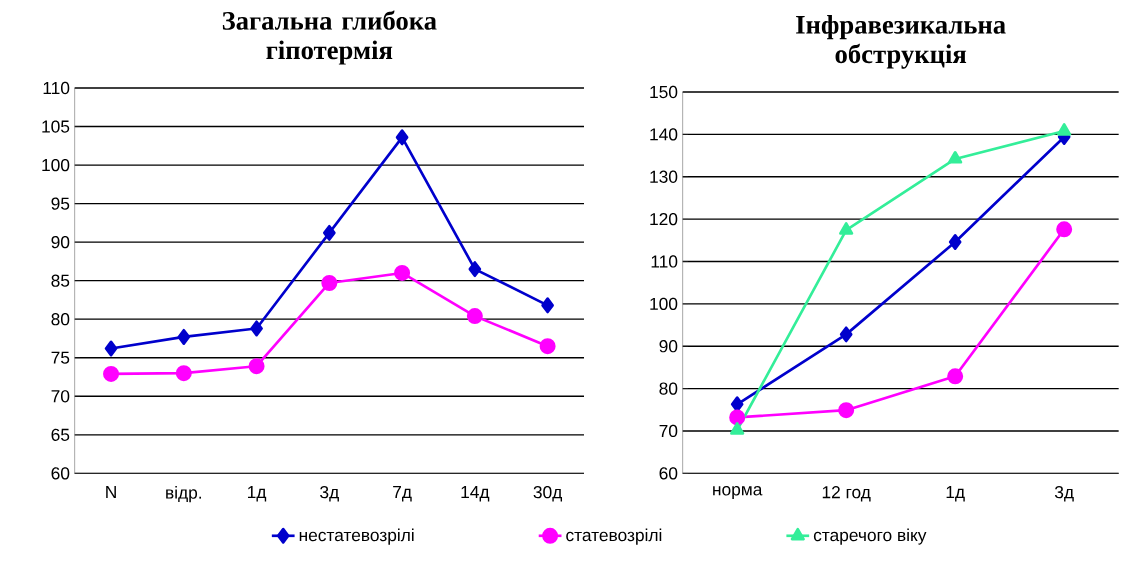  I want to click on legend-label: старечого віку, so click(870, 536).